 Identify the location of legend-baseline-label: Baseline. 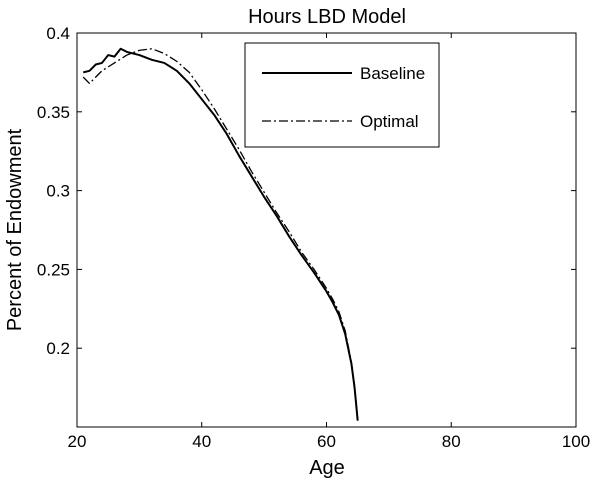
(392, 73).